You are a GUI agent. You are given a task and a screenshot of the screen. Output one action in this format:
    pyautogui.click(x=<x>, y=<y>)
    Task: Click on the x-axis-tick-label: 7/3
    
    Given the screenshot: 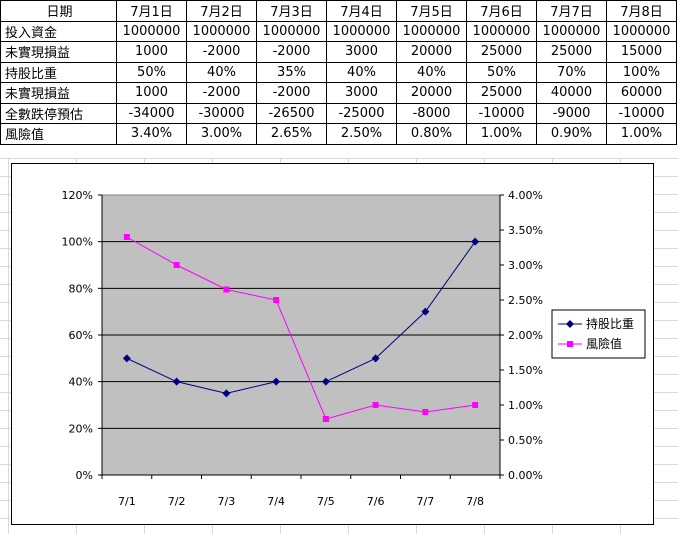 What is the action you would take?
    pyautogui.click(x=227, y=501)
    